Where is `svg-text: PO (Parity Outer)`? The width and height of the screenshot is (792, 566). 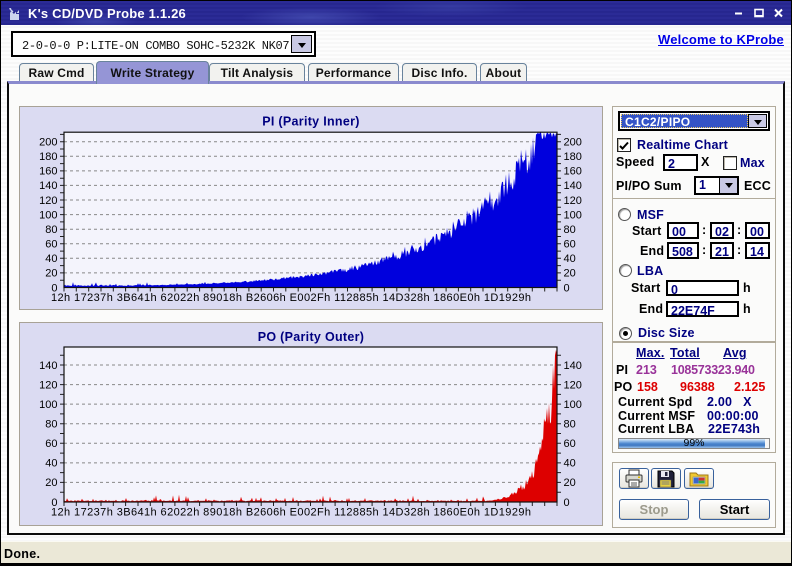
svg-text: PO (Parity Outer) is located at coordinates (311, 337).